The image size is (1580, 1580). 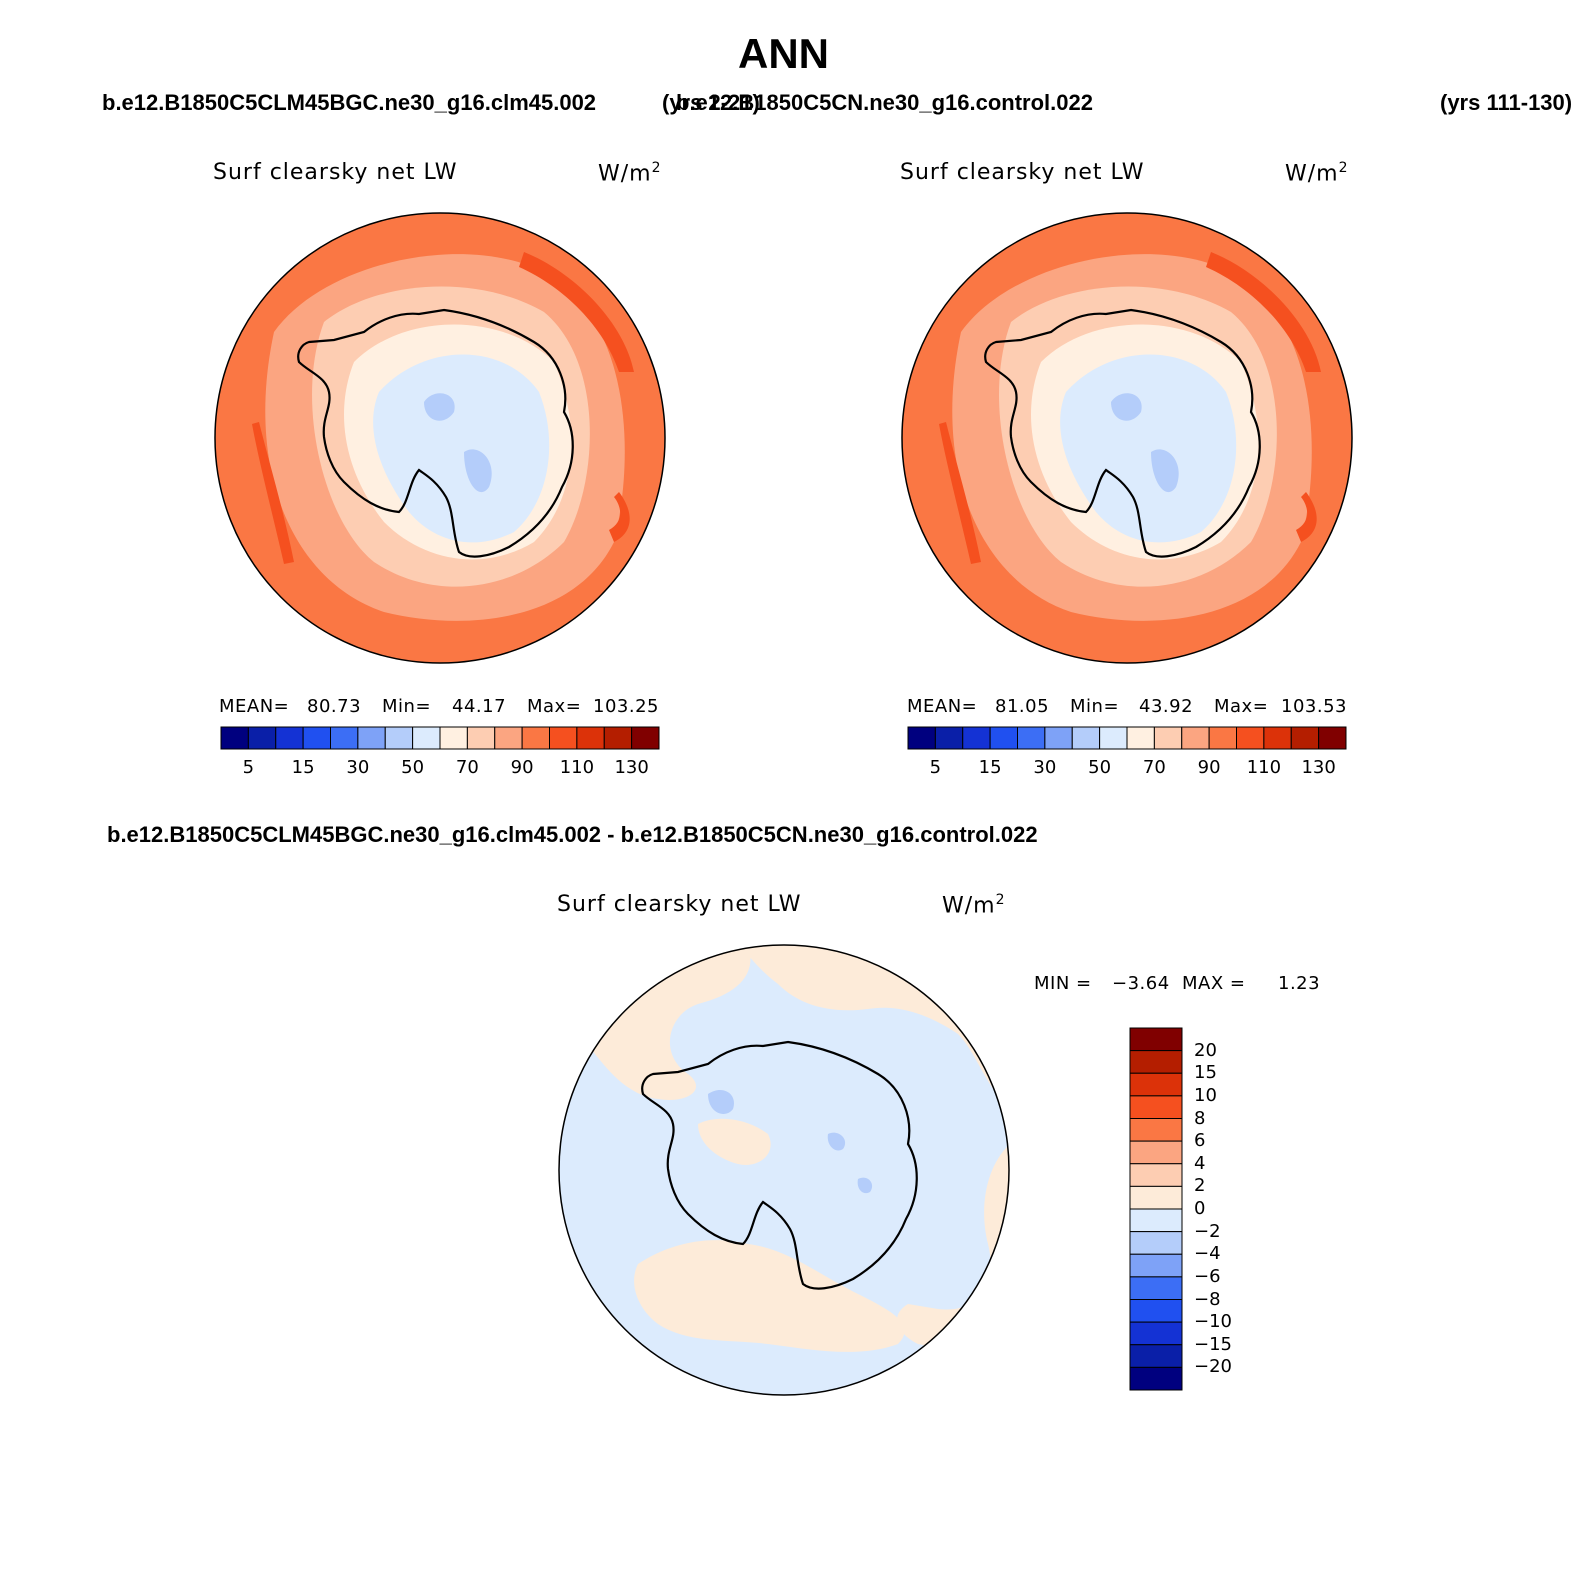 I want to click on difference-max-label: MAX =, so click(x=1214, y=983).